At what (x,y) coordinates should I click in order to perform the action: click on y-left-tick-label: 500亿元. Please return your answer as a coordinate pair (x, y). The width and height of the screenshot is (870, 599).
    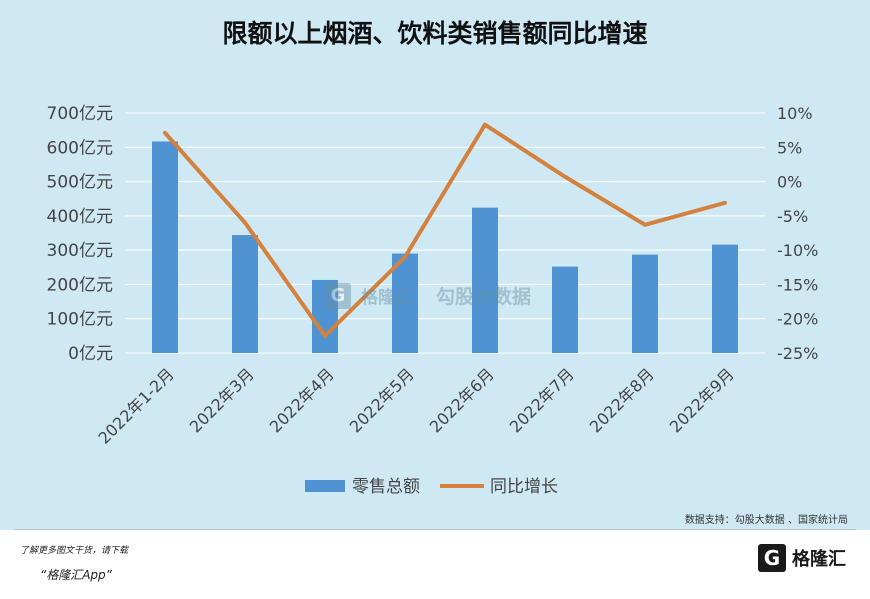
    Looking at the image, I should click on (80, 183).